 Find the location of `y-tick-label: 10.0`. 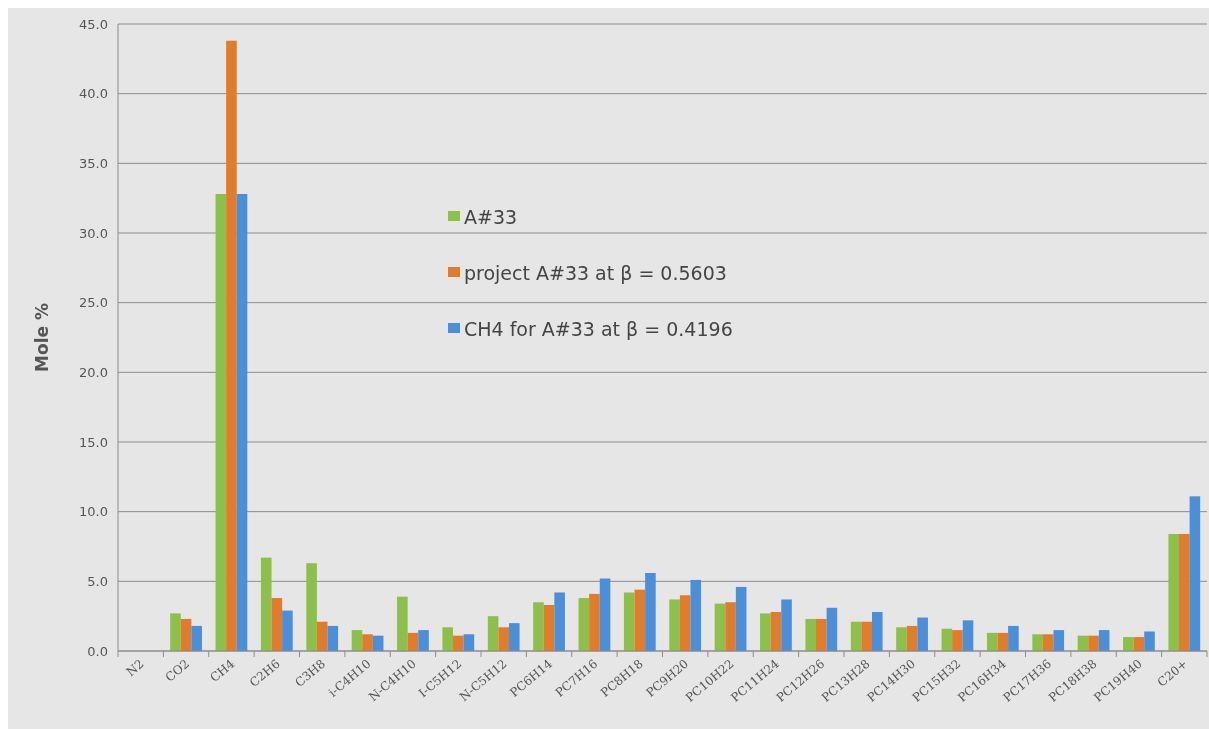

y-tick-label: 10.0 is located at coordinates (93, 512).